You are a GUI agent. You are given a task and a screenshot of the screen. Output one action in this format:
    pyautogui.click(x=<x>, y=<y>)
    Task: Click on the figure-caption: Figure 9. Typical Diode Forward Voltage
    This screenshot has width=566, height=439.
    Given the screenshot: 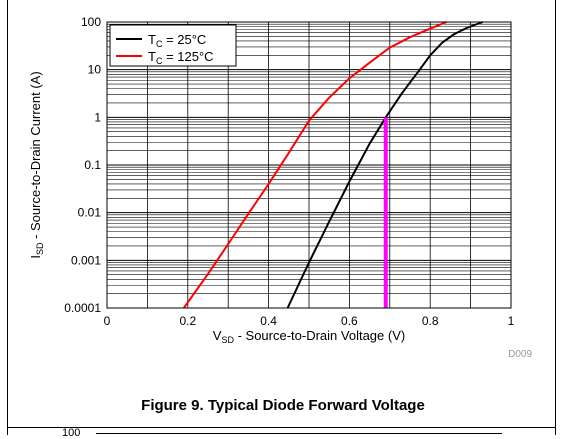 What is the action you would take?
    pyautogui.click(x=283, y=405)
    